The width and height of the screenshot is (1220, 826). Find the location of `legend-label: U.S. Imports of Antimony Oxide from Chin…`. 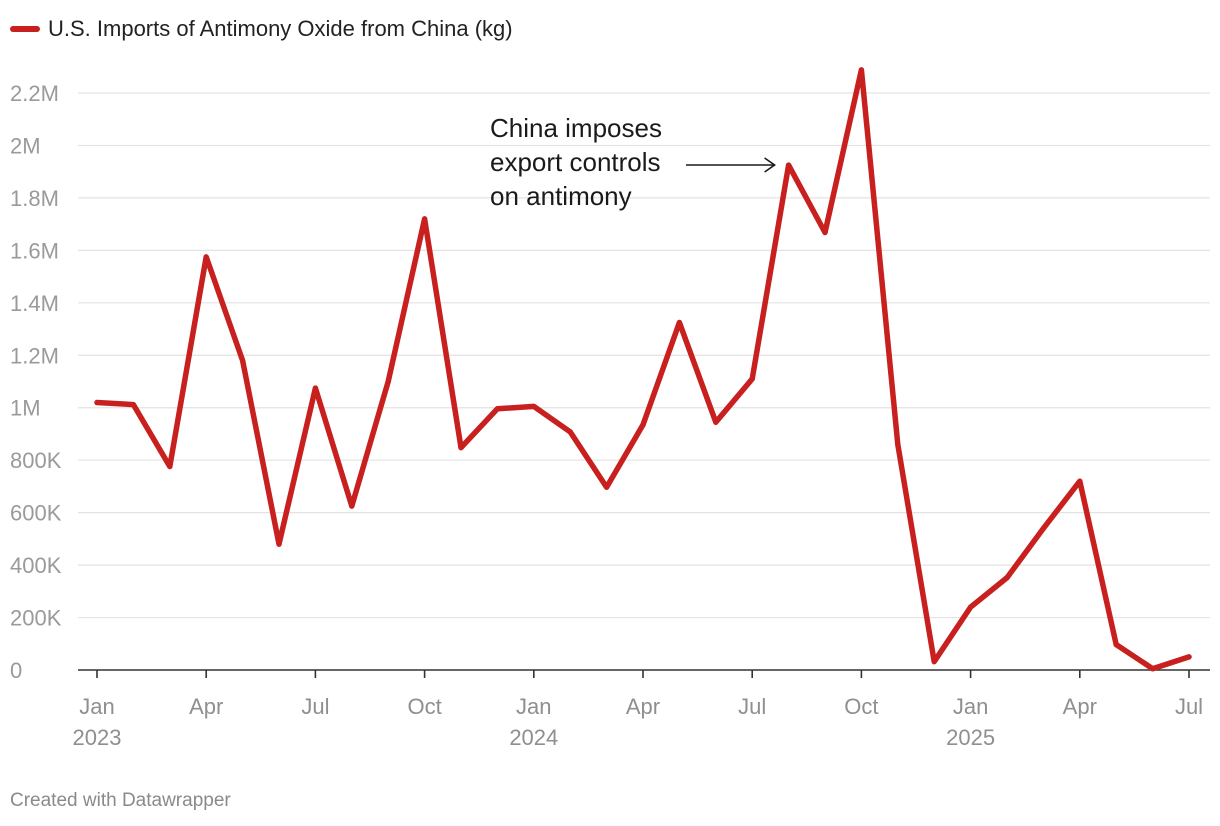

legend-label: U.S. Imports of Antimony Oxide from Chin… is located at coordinates (280, 28).